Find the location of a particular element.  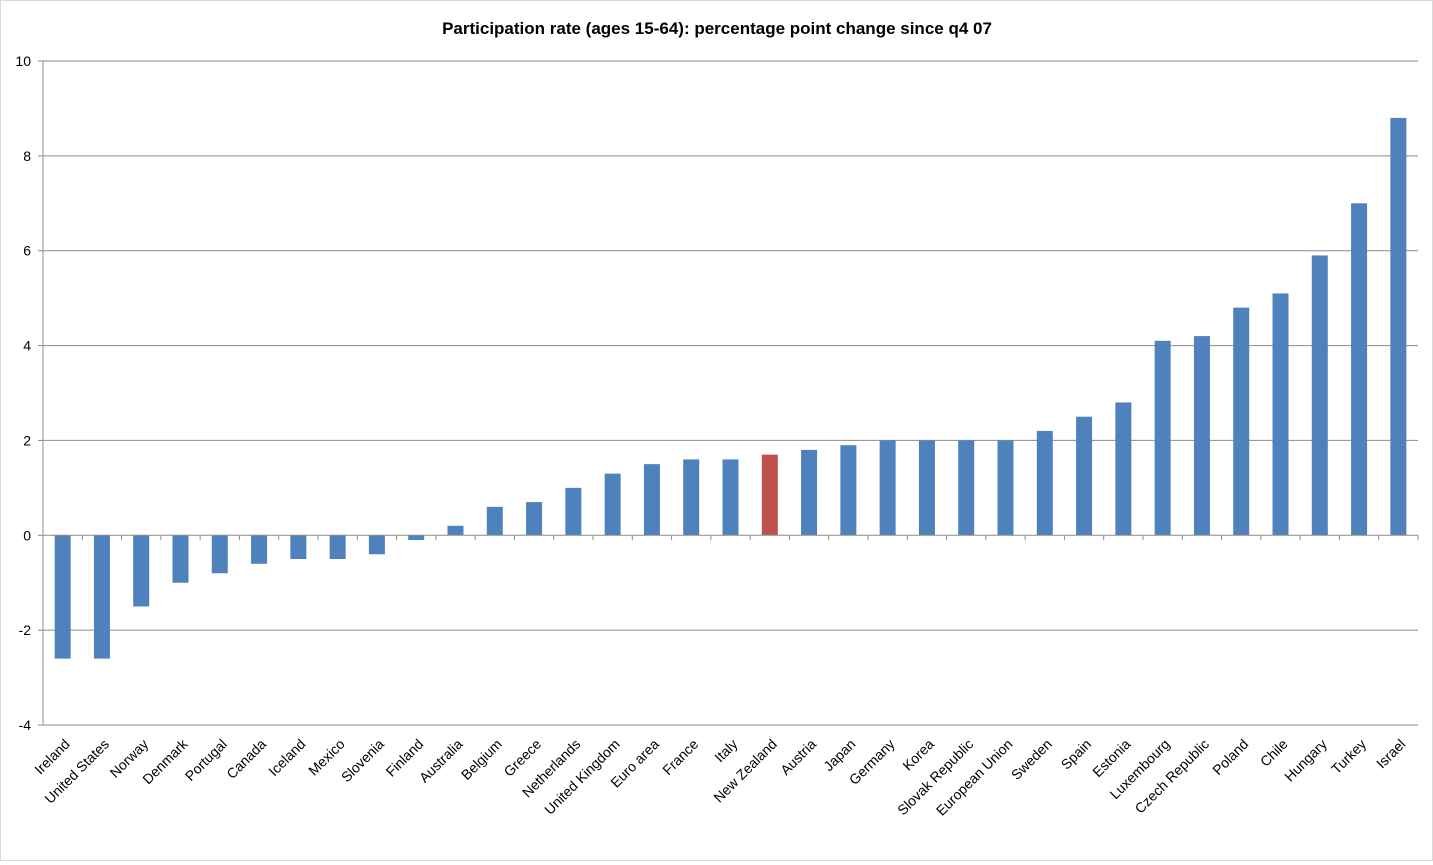

y-tick-label: 6 is located at coordinates (27, 251).